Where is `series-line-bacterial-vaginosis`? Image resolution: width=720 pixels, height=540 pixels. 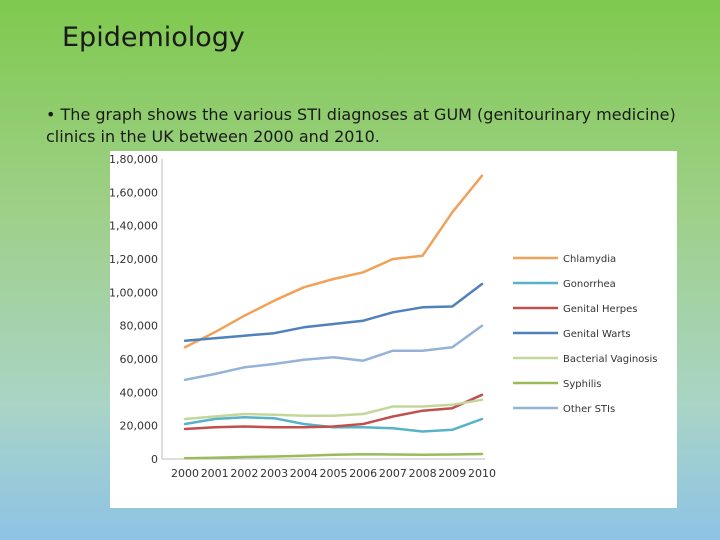
series-line-bacterial-vaginosis is located at coordinates (333, 409).